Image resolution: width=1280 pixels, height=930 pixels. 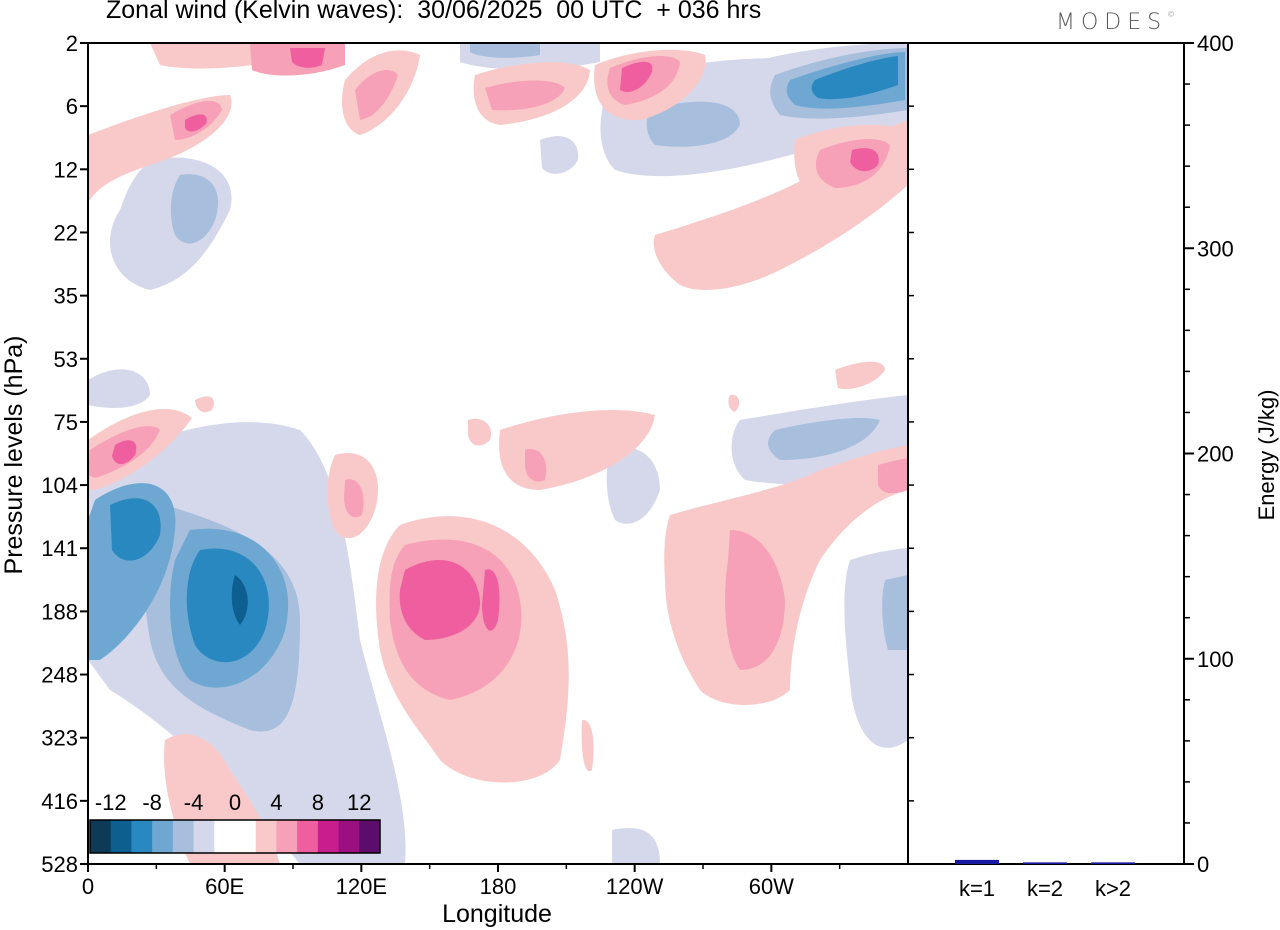 What do you see at coordinates (224, 886) in the screenshot?
I see `x-tick-label: 60E` at bounding box center [224, 886].